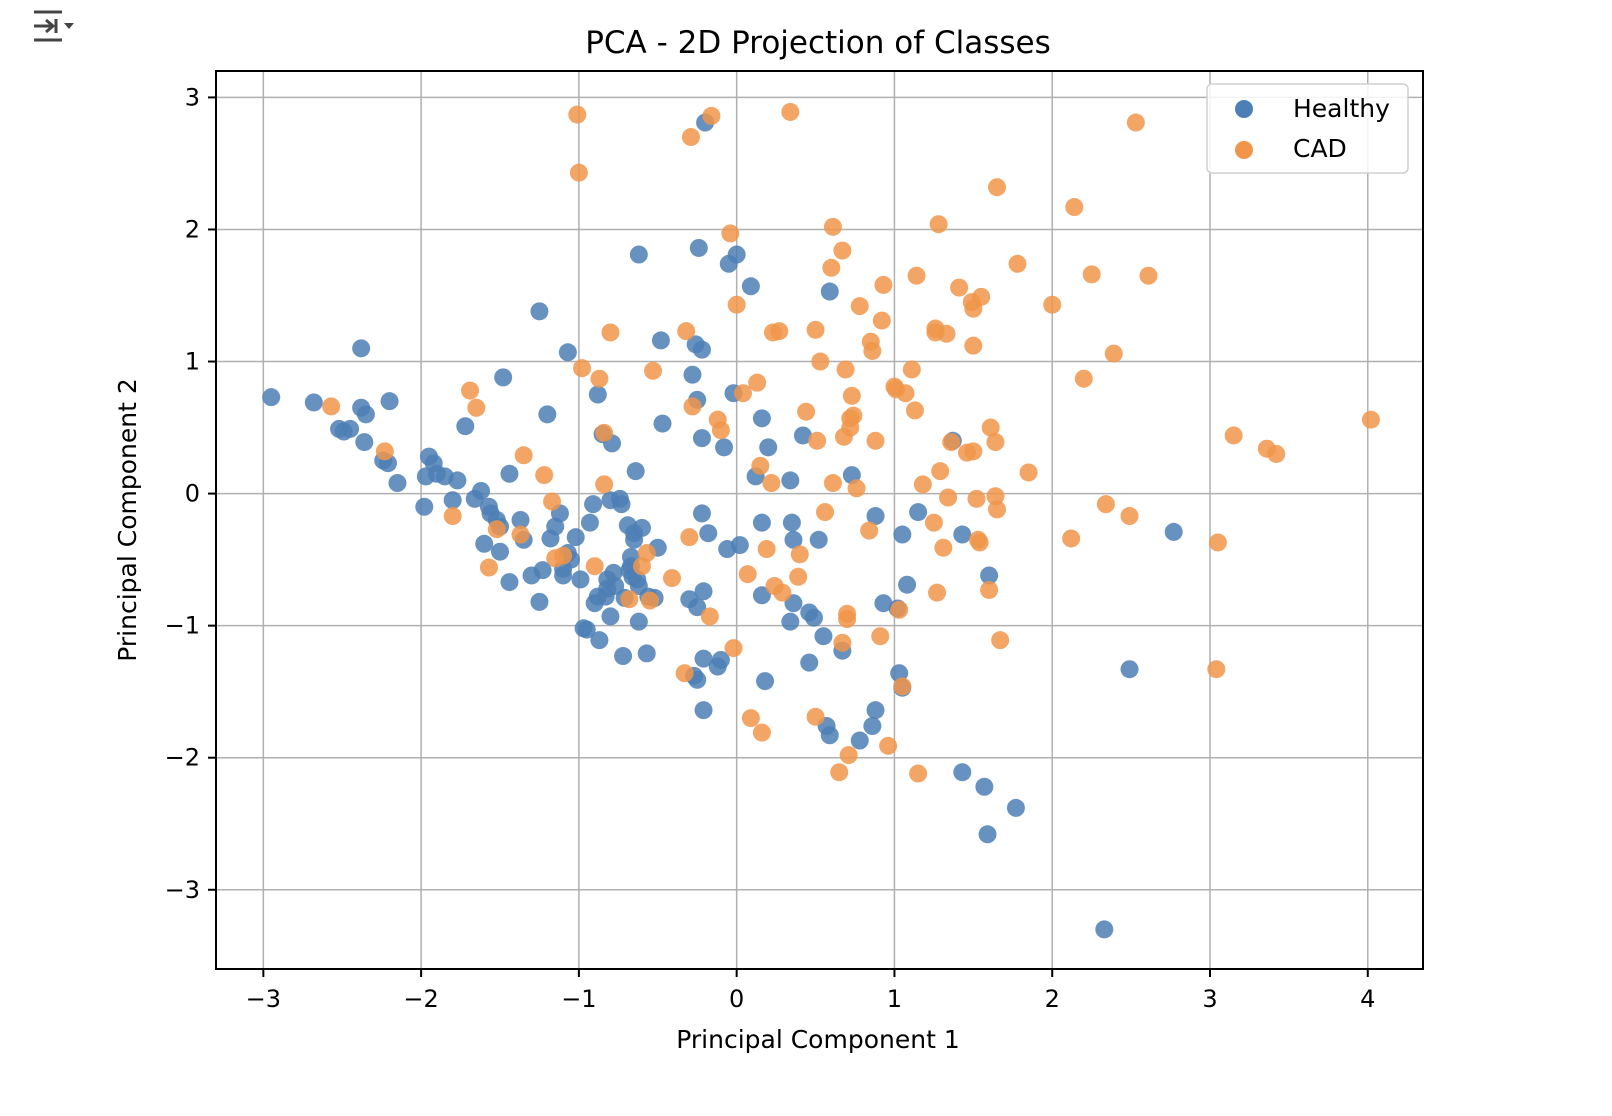  What do you see at coordinates (1341, 108) in the screenshot?
I see `legend-label-healthy: Healthy` at bounding box center [1341, 108].